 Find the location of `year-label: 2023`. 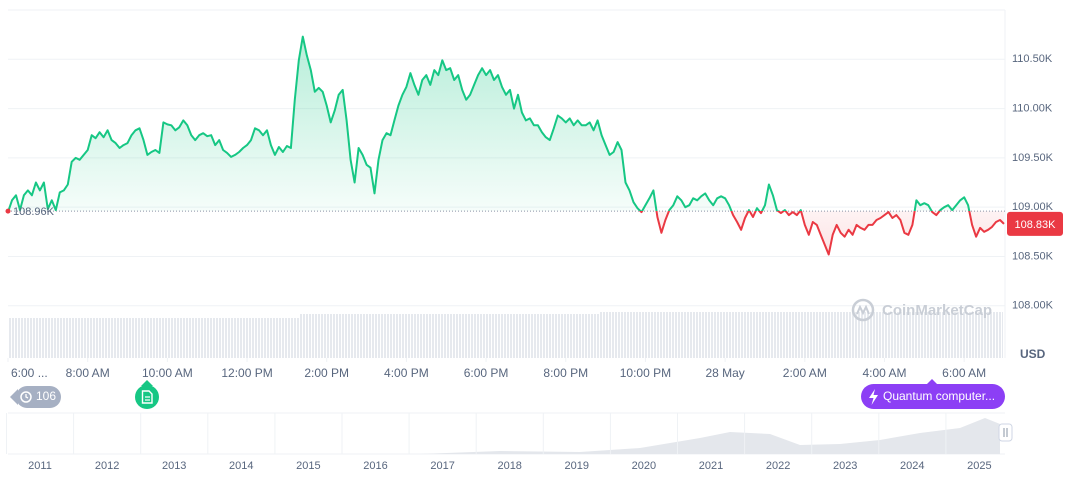

year-label: 2023 is located at coordinates (845, 466).